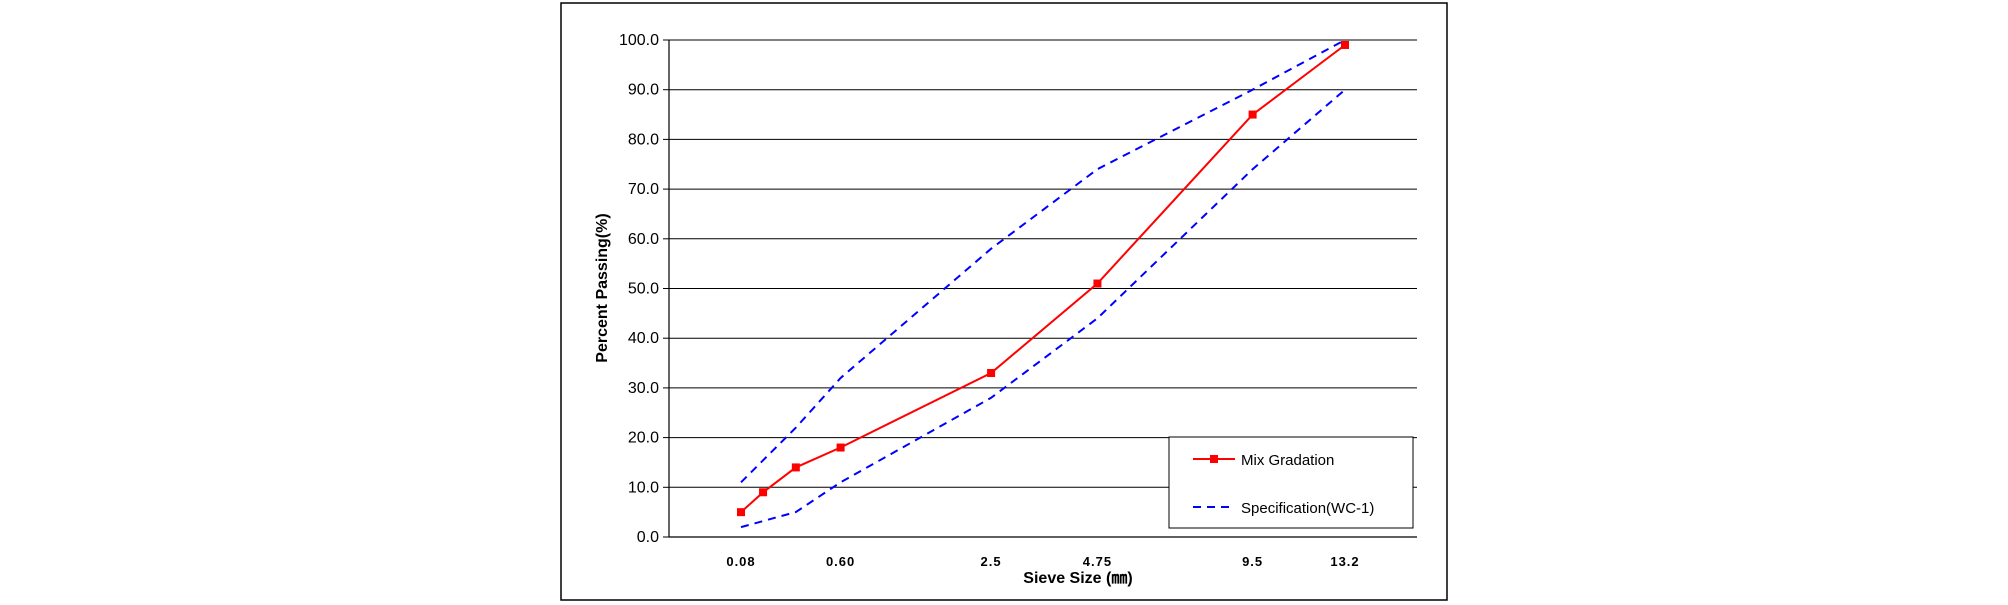 Image resolution: width=2008 pixels, height=605 pixels. What do you see at coordinates (602, 287) in the screenshot?
I see `y-axis-title: Percent Passing(%)` at bounding box center [602, 287].